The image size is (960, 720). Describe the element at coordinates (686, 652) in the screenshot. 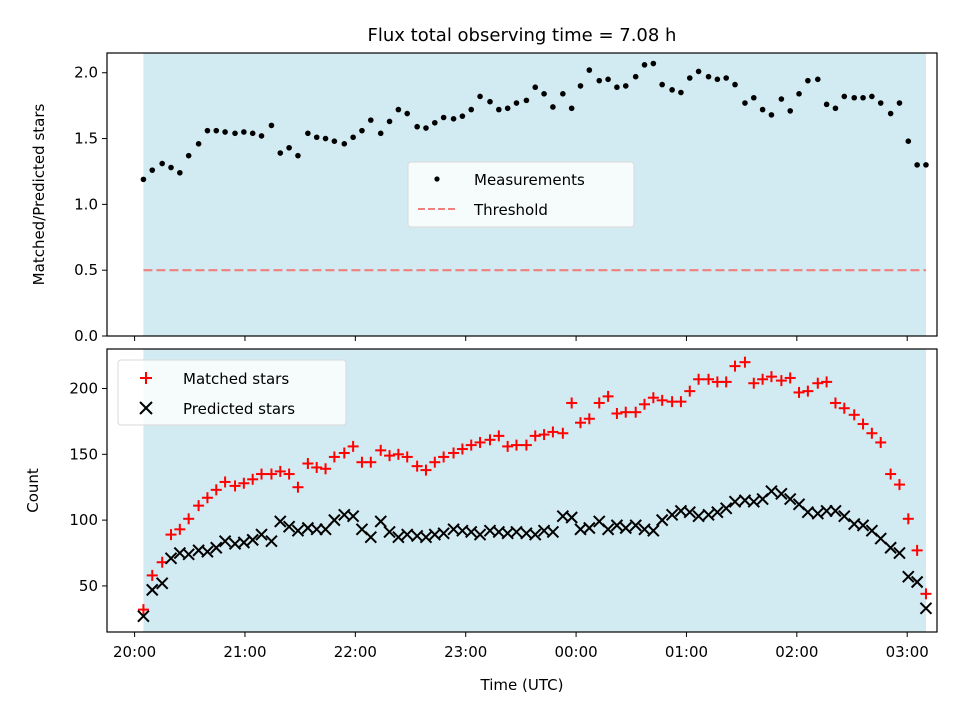

I see `x-tick-label: 01:00` at that location.